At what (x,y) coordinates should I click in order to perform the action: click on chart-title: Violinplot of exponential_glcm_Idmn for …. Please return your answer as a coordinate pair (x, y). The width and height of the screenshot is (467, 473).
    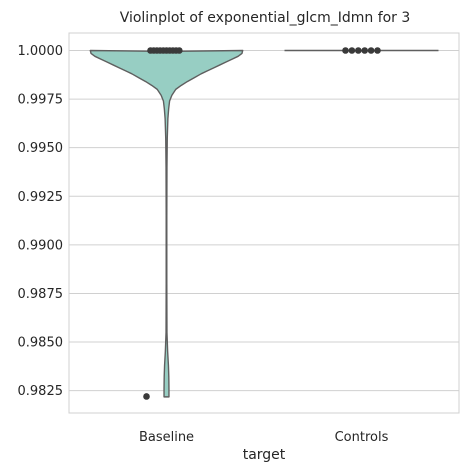
    Looking at the image, I should click on (265, 18).